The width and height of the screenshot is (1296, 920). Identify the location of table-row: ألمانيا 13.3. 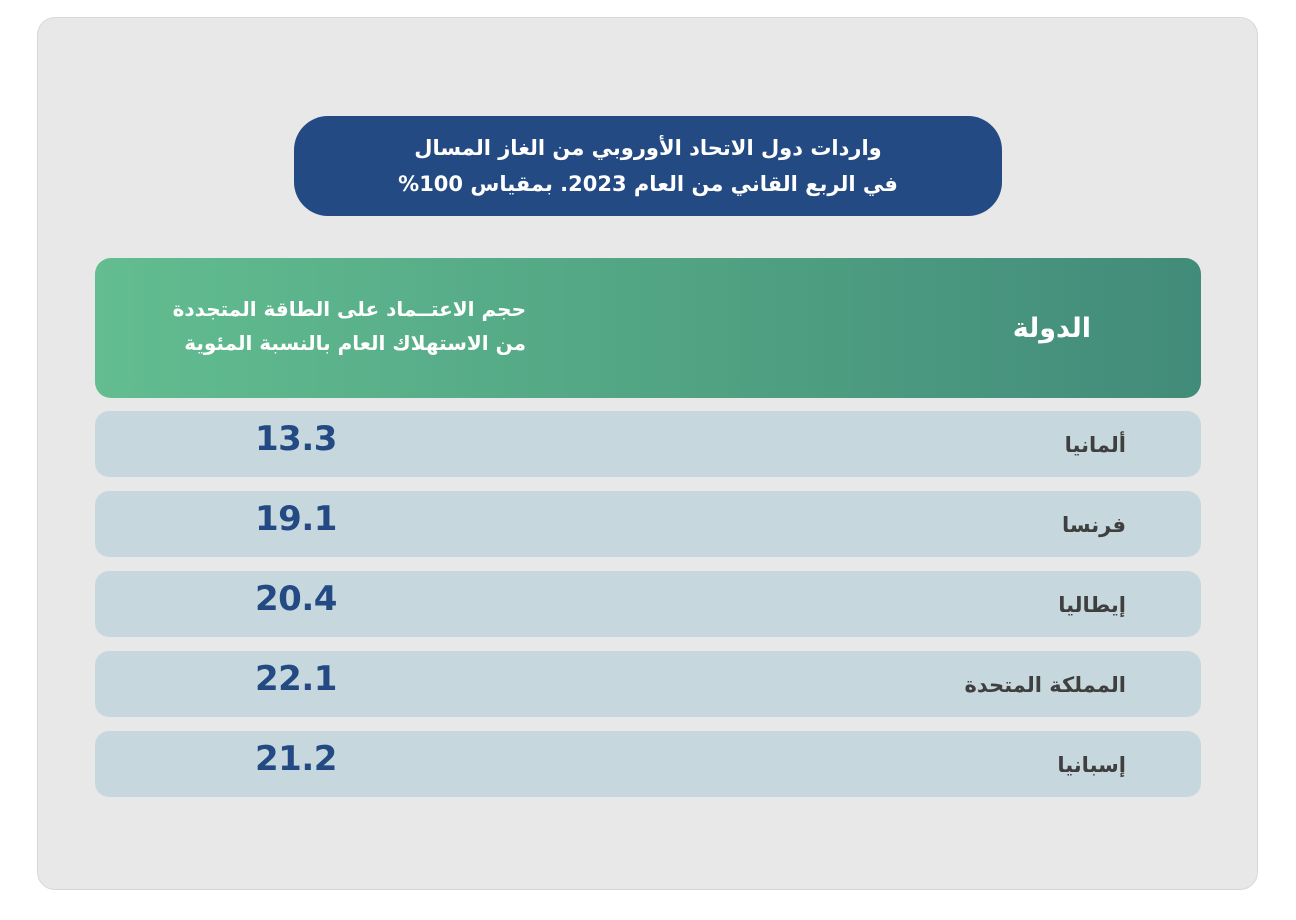
(648, 444).